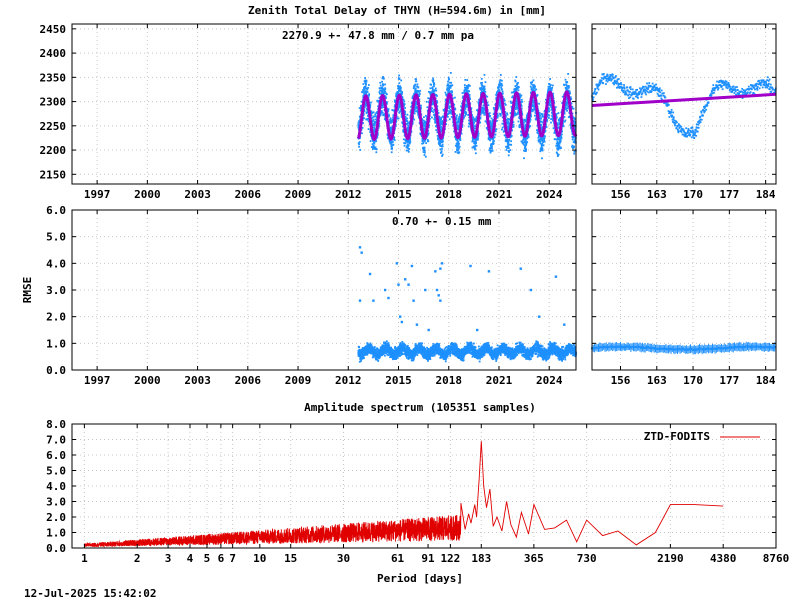 This screenshot has height=600, width=800. I want to click on ztd-annotation: 2270.9 +- 47.8 mm / 0.7 mm pa, so click(378, 35).